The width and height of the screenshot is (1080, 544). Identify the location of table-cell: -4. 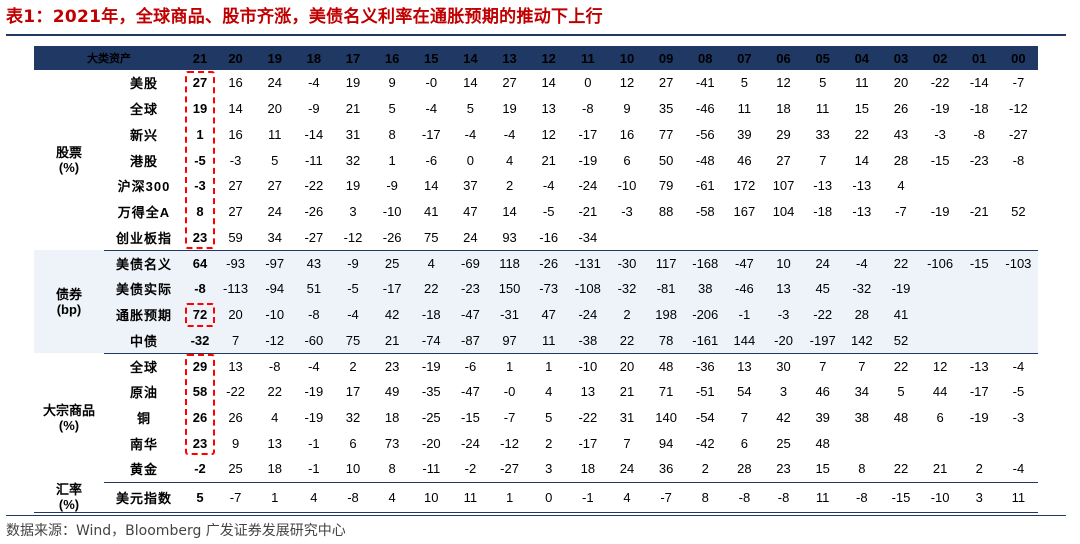
(1018, 469).